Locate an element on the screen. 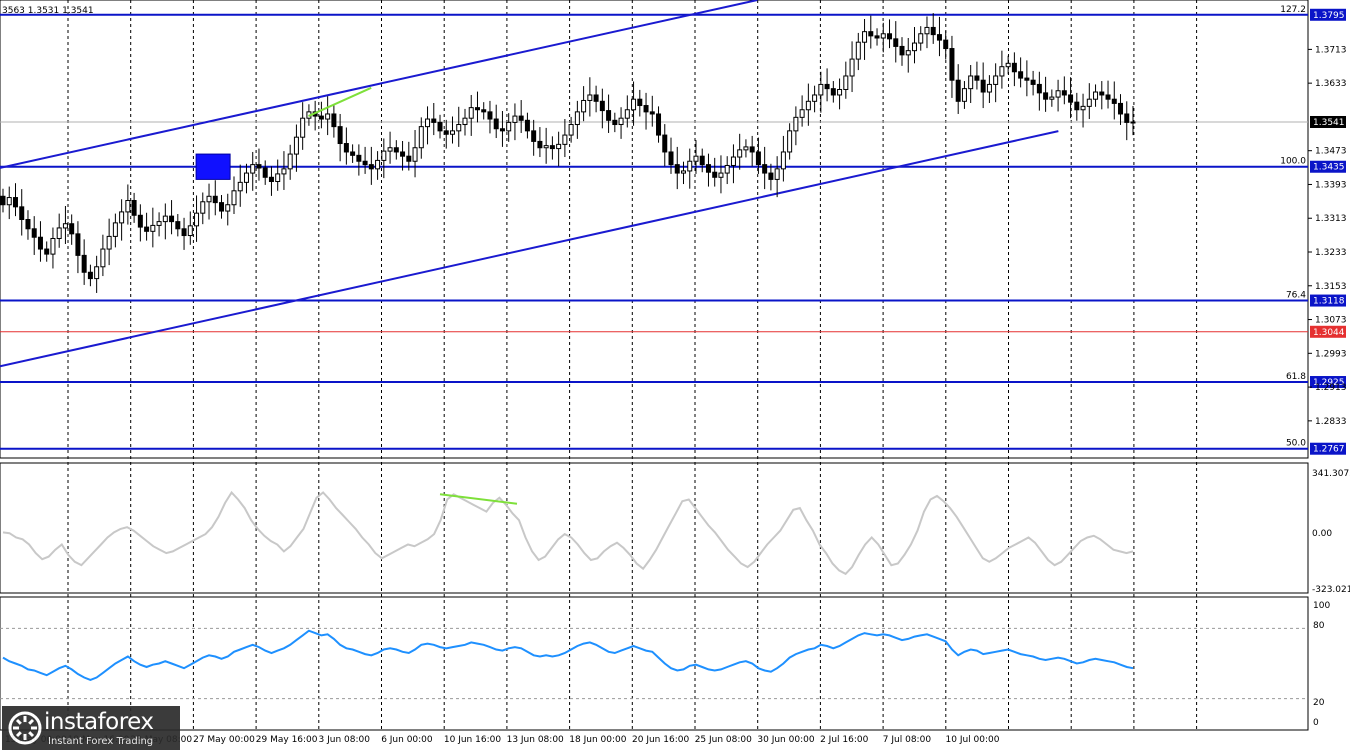 Image resolution: width=1350 pixels, height=750 pixels. cci-indicator is located at coordinates (568, 533).